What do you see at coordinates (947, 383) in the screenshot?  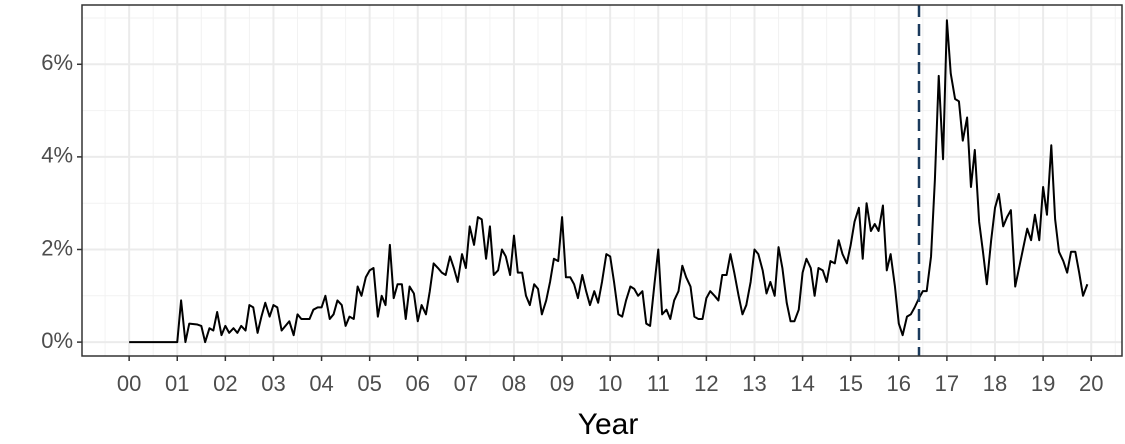 I see `x-tick-label: 17` at bounding box center [947, 383].